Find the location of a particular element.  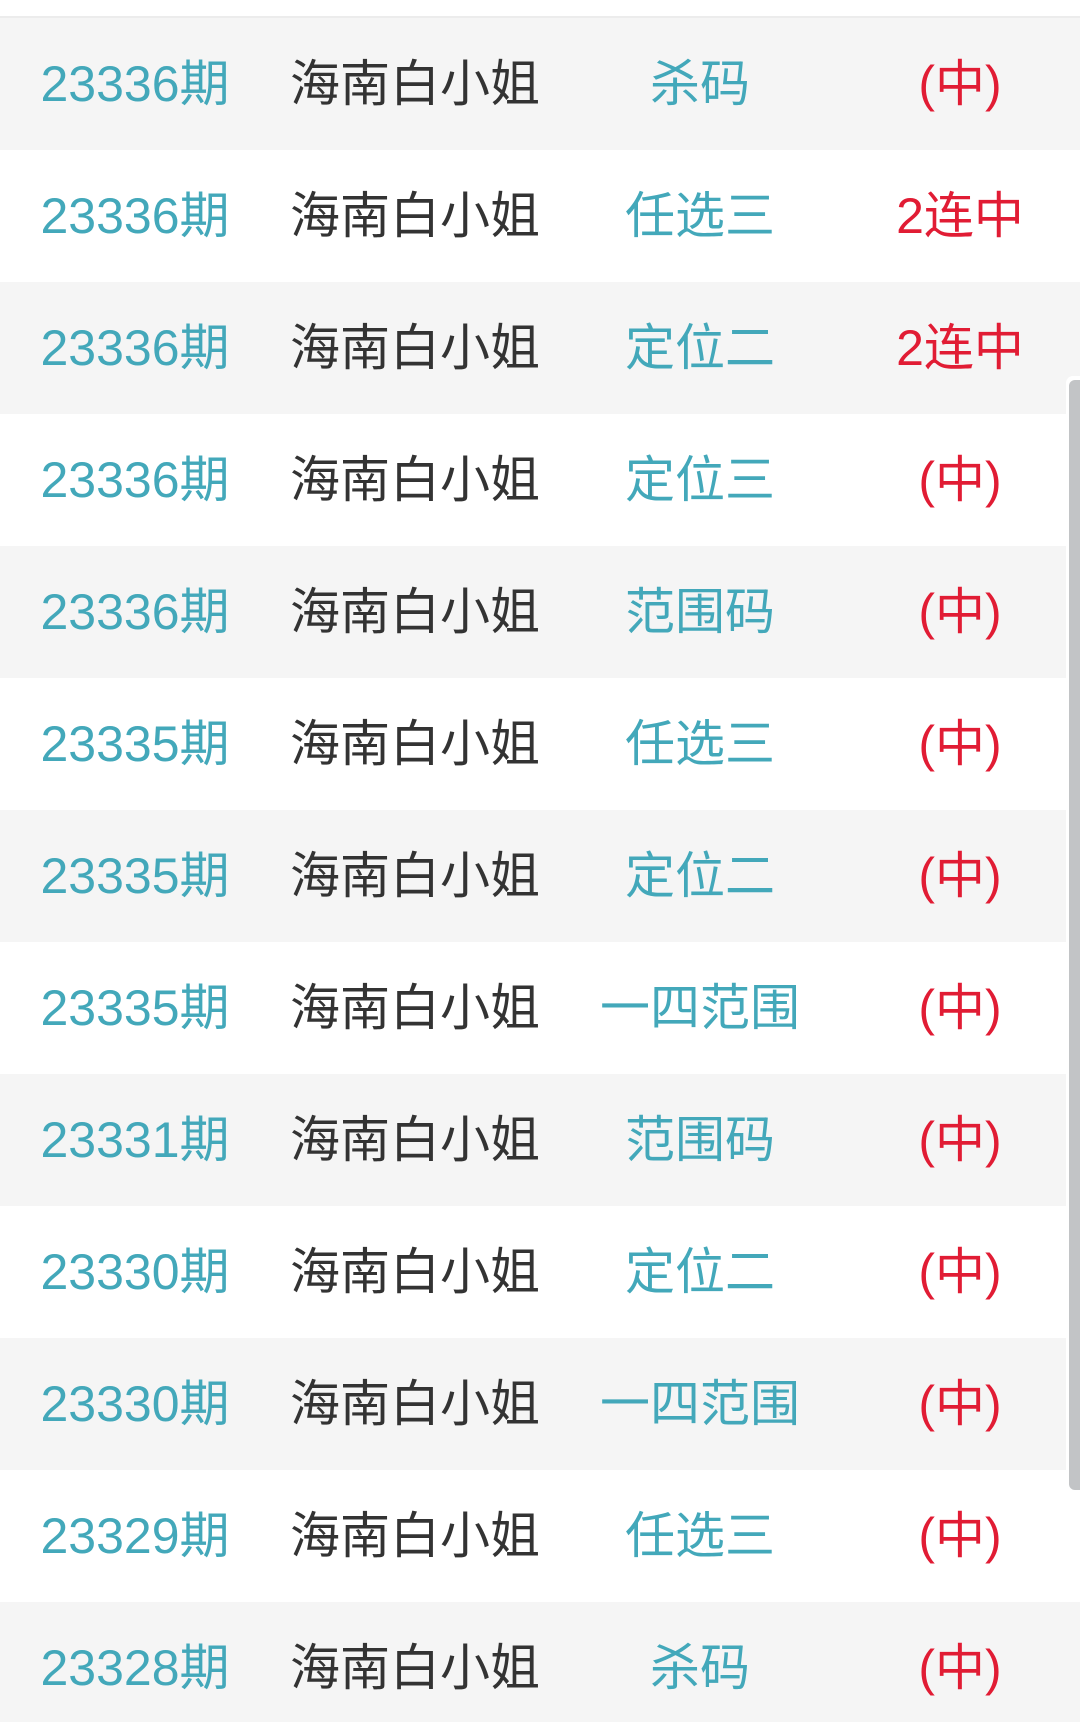

table-row: 23329期 海南白小姐 任选三 (中) is located at coordinates (540, 1536).